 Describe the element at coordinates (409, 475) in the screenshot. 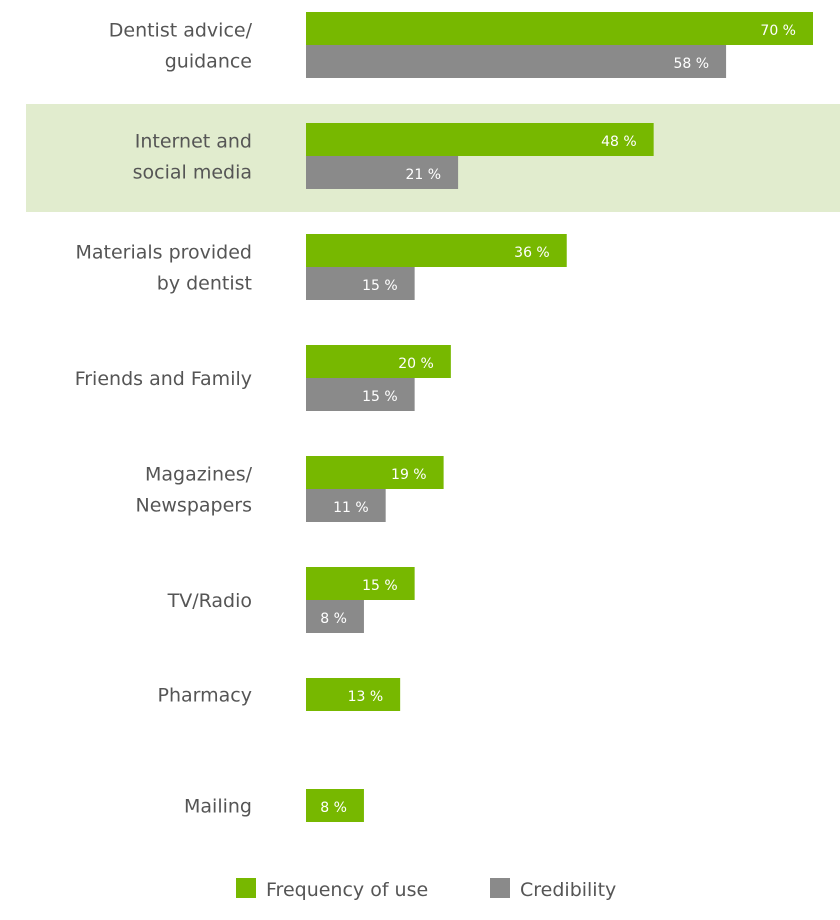

I see `value-label: 19 %` at that location.